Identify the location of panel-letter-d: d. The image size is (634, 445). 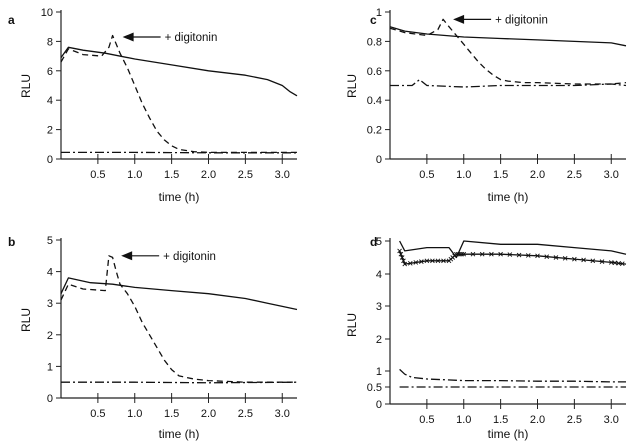
(373, 242).